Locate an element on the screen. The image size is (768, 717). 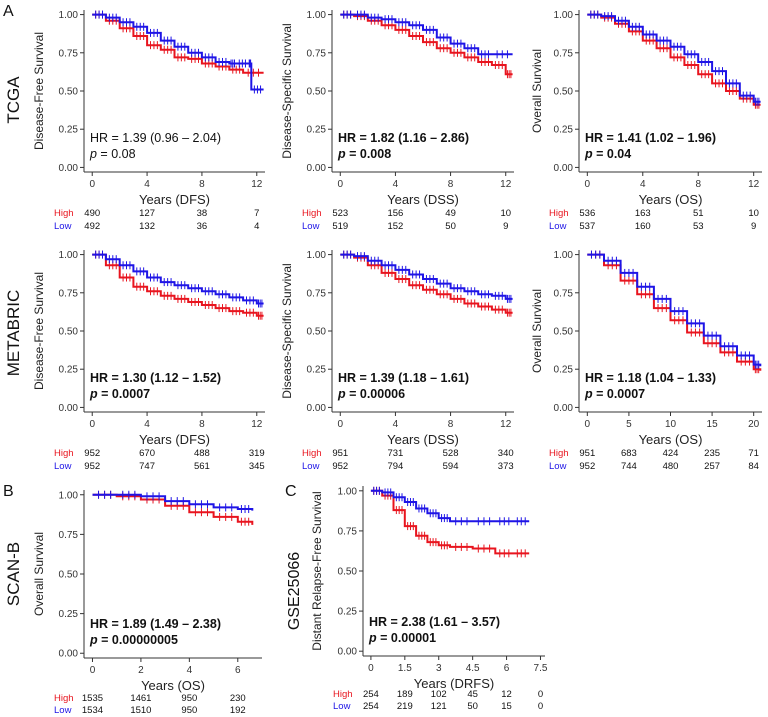
risk-count-high: 7 is located at coordinates (256, 213).